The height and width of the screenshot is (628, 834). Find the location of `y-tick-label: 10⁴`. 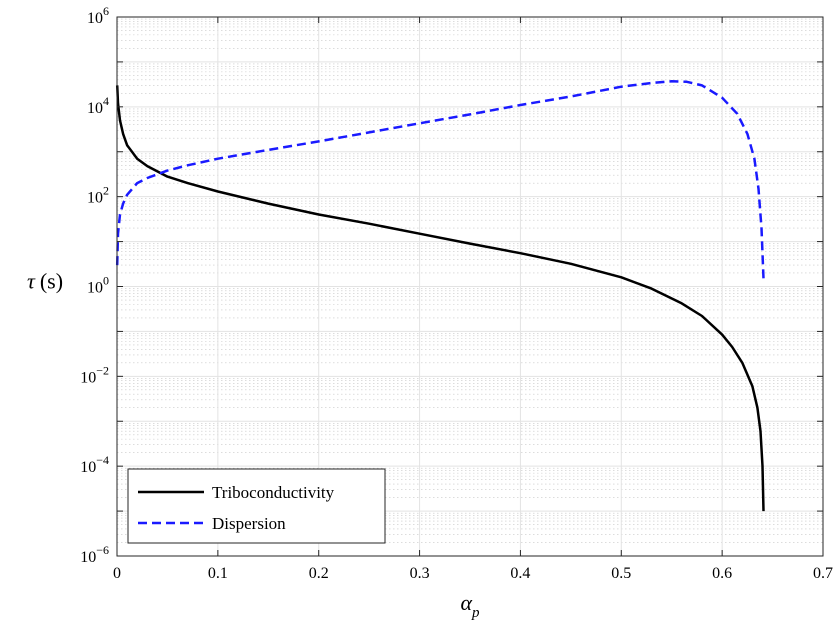

y-tick-label: 10⁴ is located at coordinates (98, 105).